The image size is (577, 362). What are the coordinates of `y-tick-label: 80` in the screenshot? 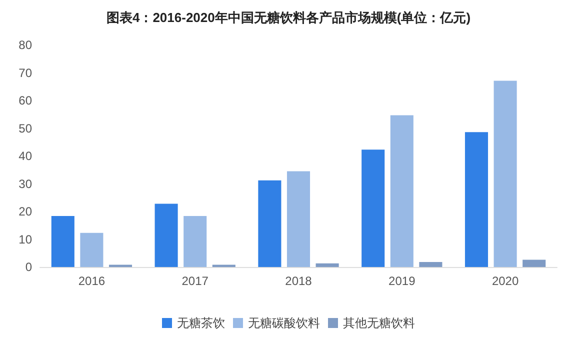 It's located at (25, 45).